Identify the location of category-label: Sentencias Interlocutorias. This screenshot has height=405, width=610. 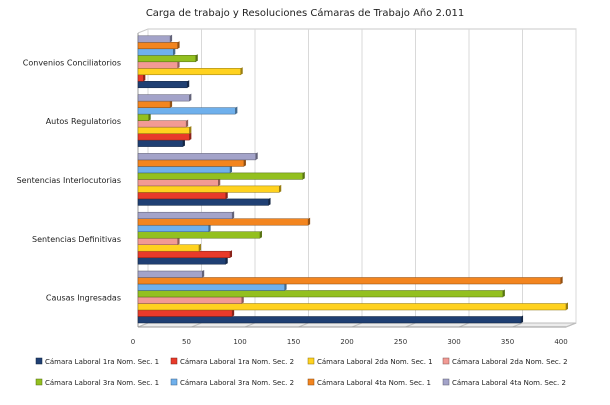
(69, 180).